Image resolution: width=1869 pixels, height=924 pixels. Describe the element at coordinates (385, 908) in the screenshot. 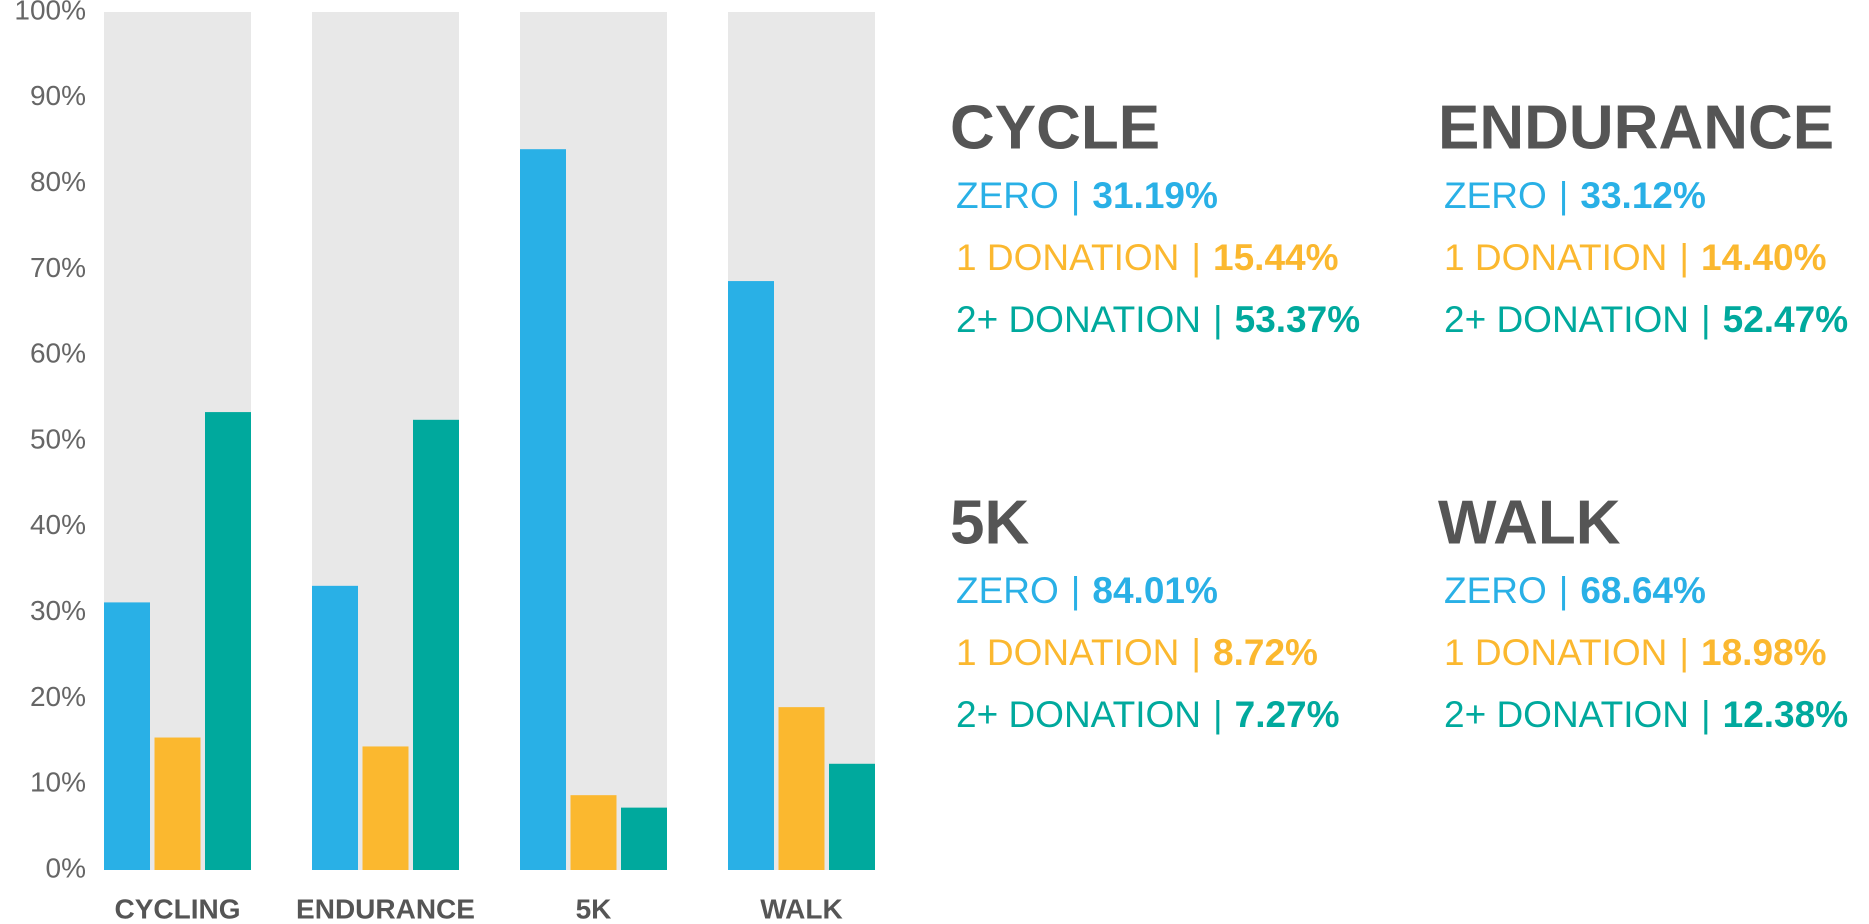

I see `x-tick-label: ENDURANCE` at that location.